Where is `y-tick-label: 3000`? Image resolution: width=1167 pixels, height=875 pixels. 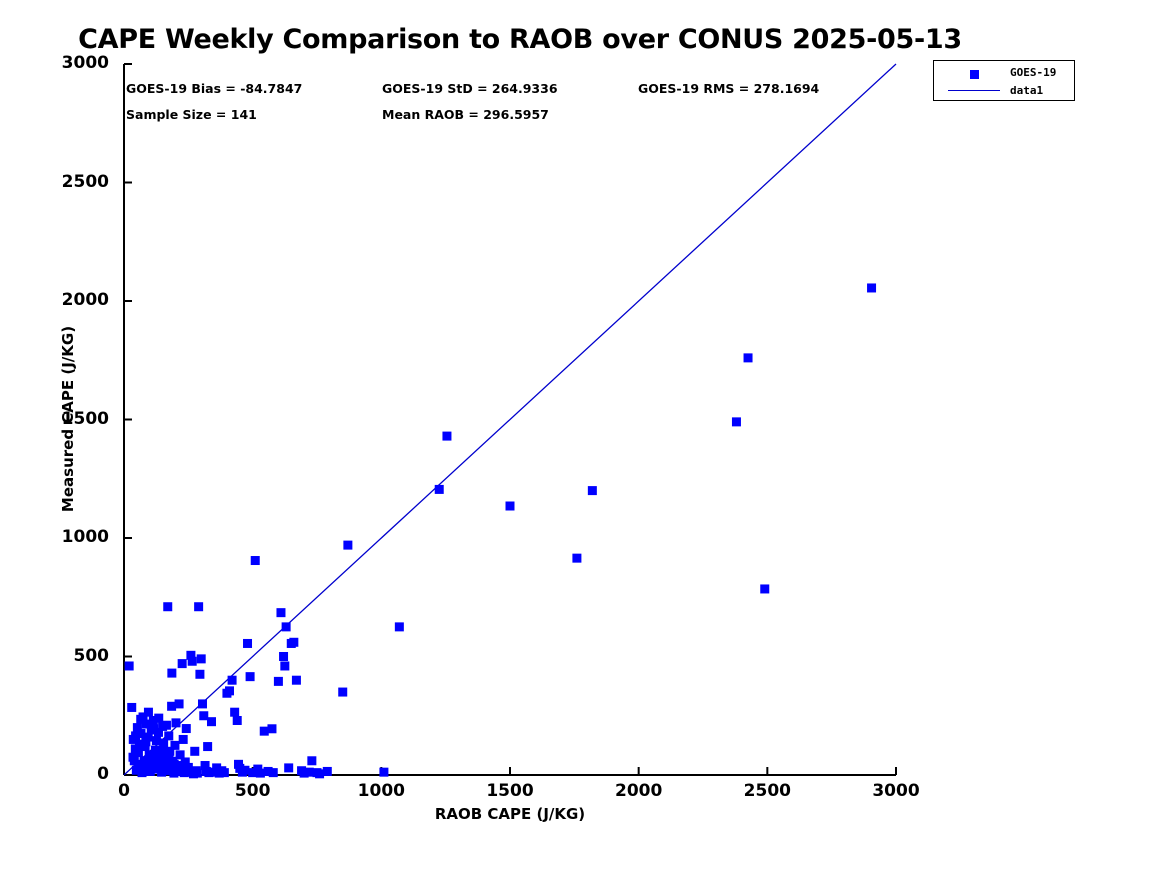 y-tick-label: 3000 is located at coordinates (85, 63).